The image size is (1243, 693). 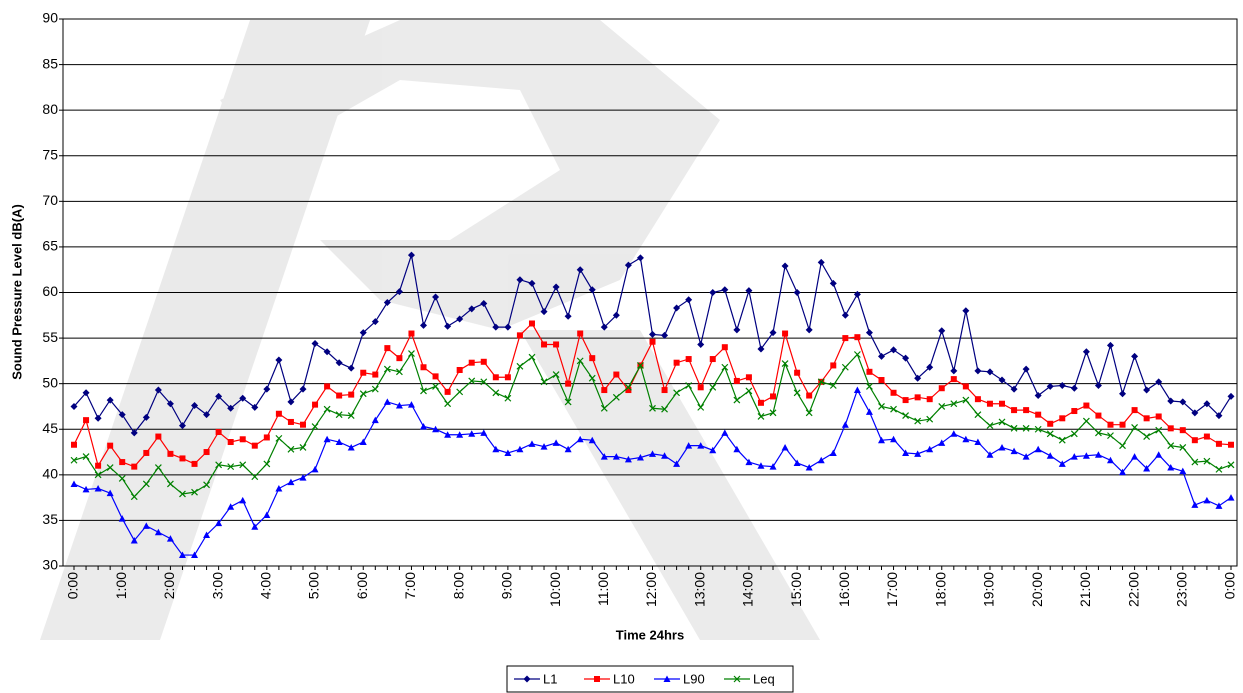 I want to click on y-tick-label: 50, so click(x=50, y=382).